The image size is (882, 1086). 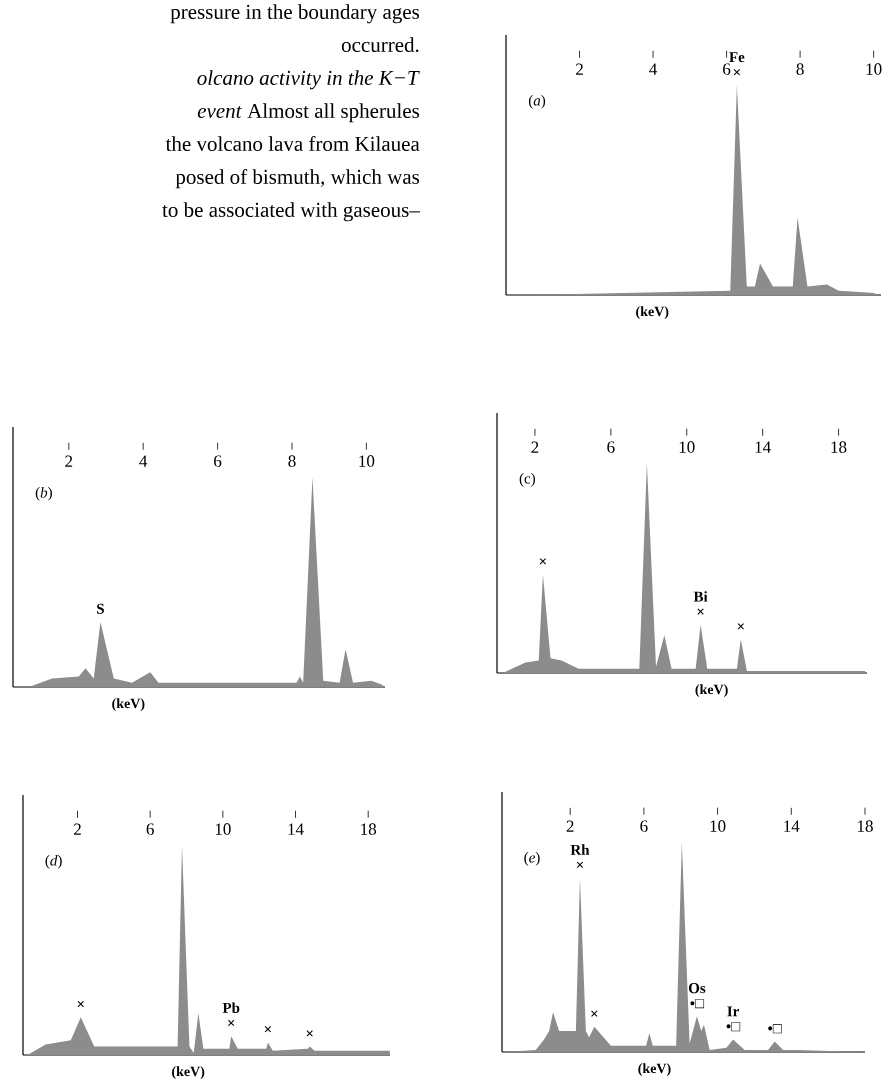 I want to click on text: pressure in the boundary ages, so click(x=294, y=14).